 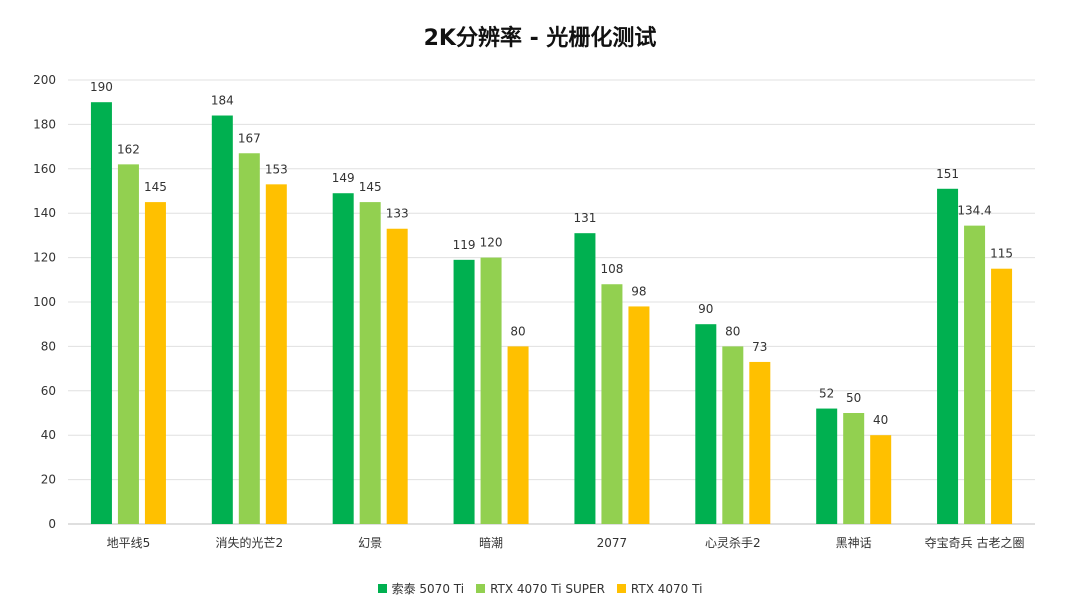 What do you see at coordinates (48, 346) in the screenshot?
I see `y-tick-label: 80` at bounding box center [48, 346].